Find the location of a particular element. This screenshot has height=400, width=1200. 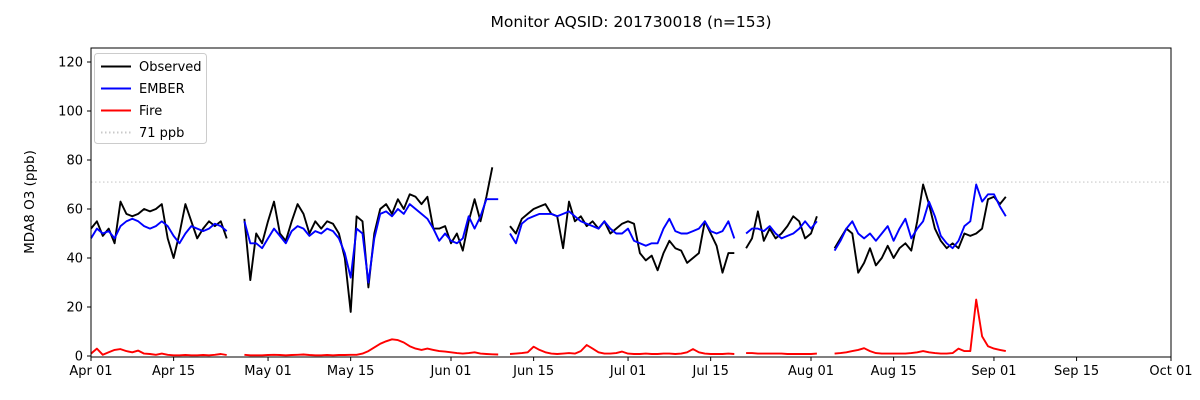

x-axis-tick-label: May 01 is located at coordinates (268, 371).